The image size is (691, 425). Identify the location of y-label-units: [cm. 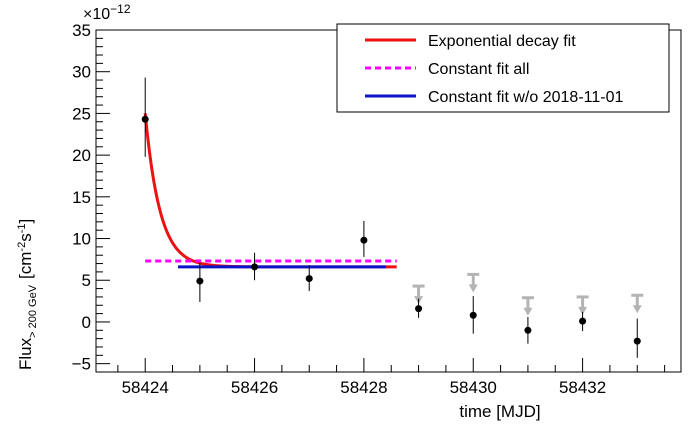
(25, 265).